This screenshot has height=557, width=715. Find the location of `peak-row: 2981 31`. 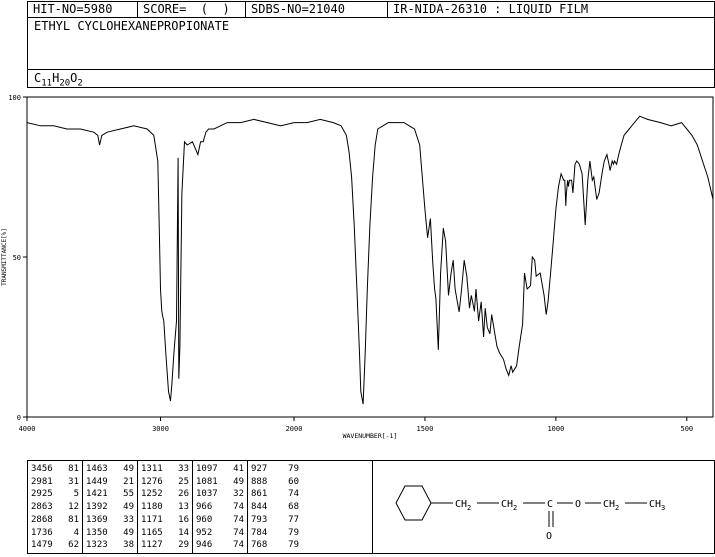

peak-row: 2981 31 is located at coordinates (55, 482).